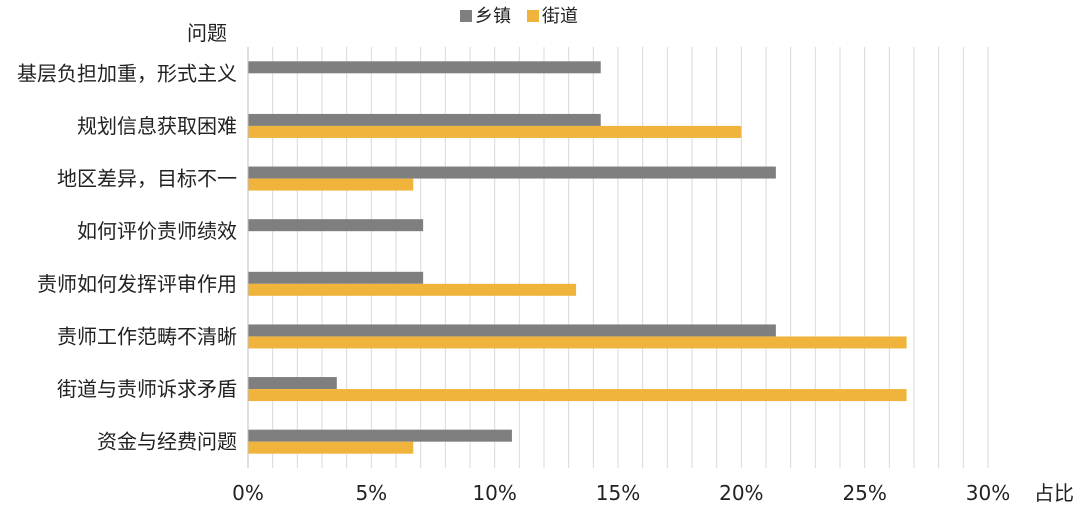 The width and height of the screenshot is (1080, 506). I want to click on x-tick-label: 20%, so click(741, 493).